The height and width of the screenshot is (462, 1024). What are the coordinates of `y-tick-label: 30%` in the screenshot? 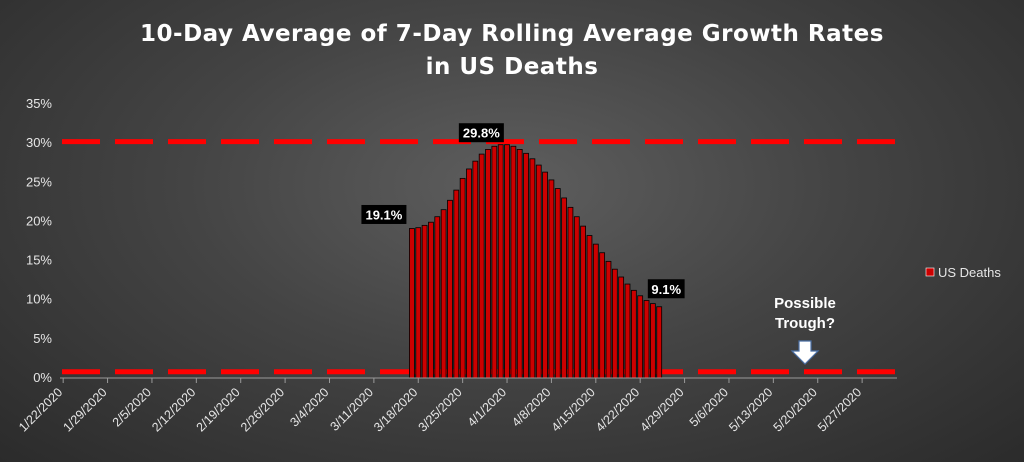 It's located at (39, 142).